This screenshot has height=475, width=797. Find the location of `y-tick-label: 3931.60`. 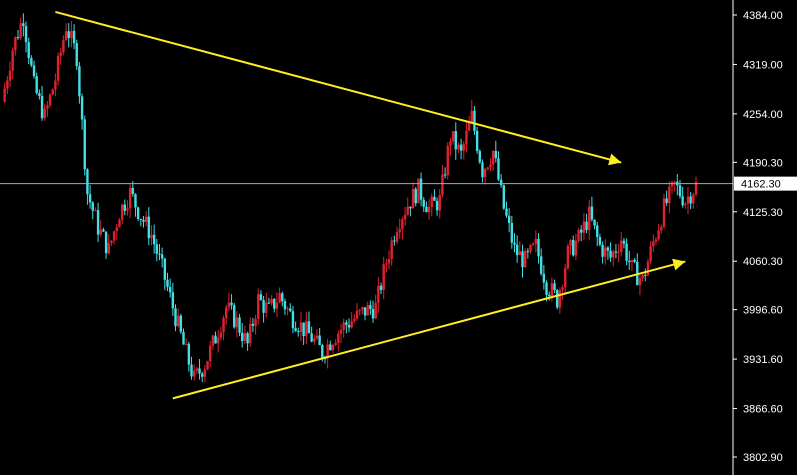

y-tick-label: 3931.60 is located at coordinates (763, 360).